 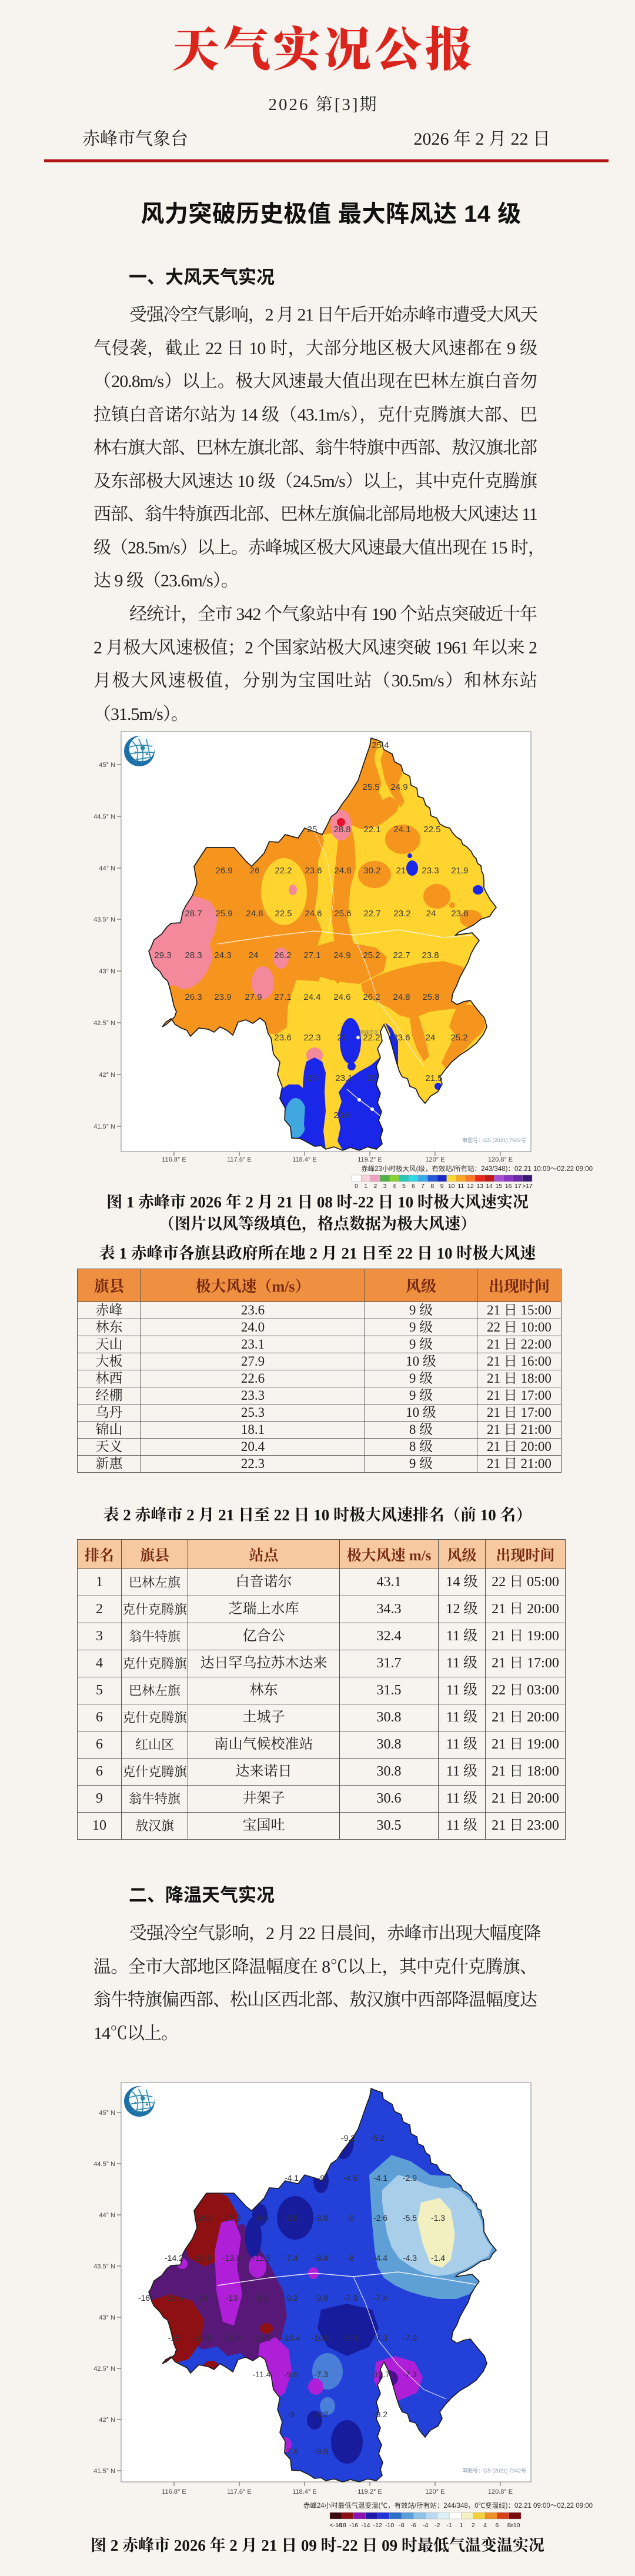 What do you see at coordinates (104, 2471) in the screenshot?
I see `svg-text: 41.5° N` at bounding box center [104, 2471].